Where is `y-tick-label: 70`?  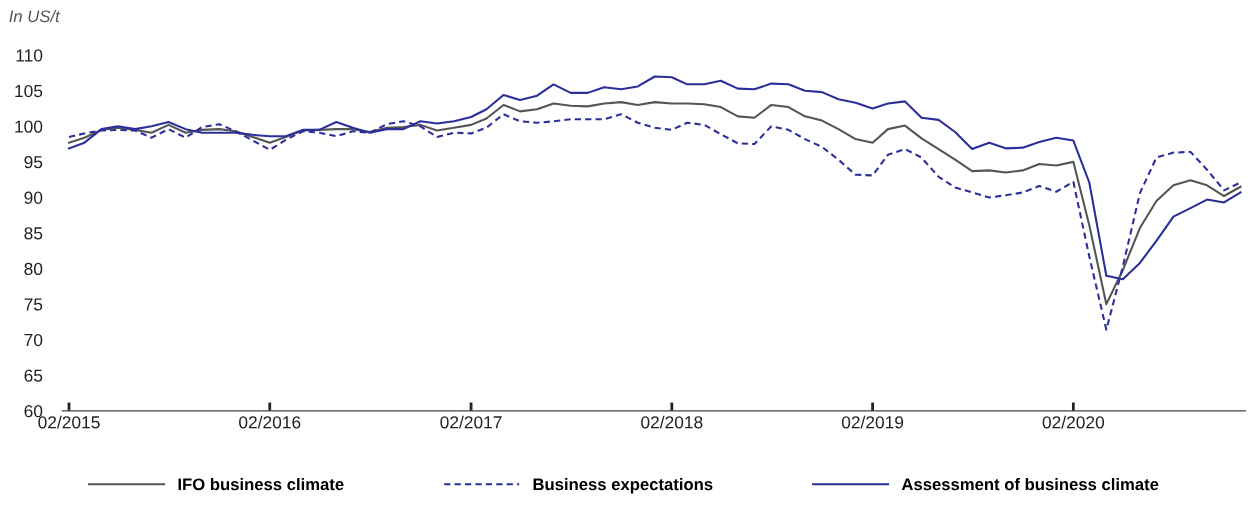 y-tick-label: 70 is located at coordinates (33, 340).